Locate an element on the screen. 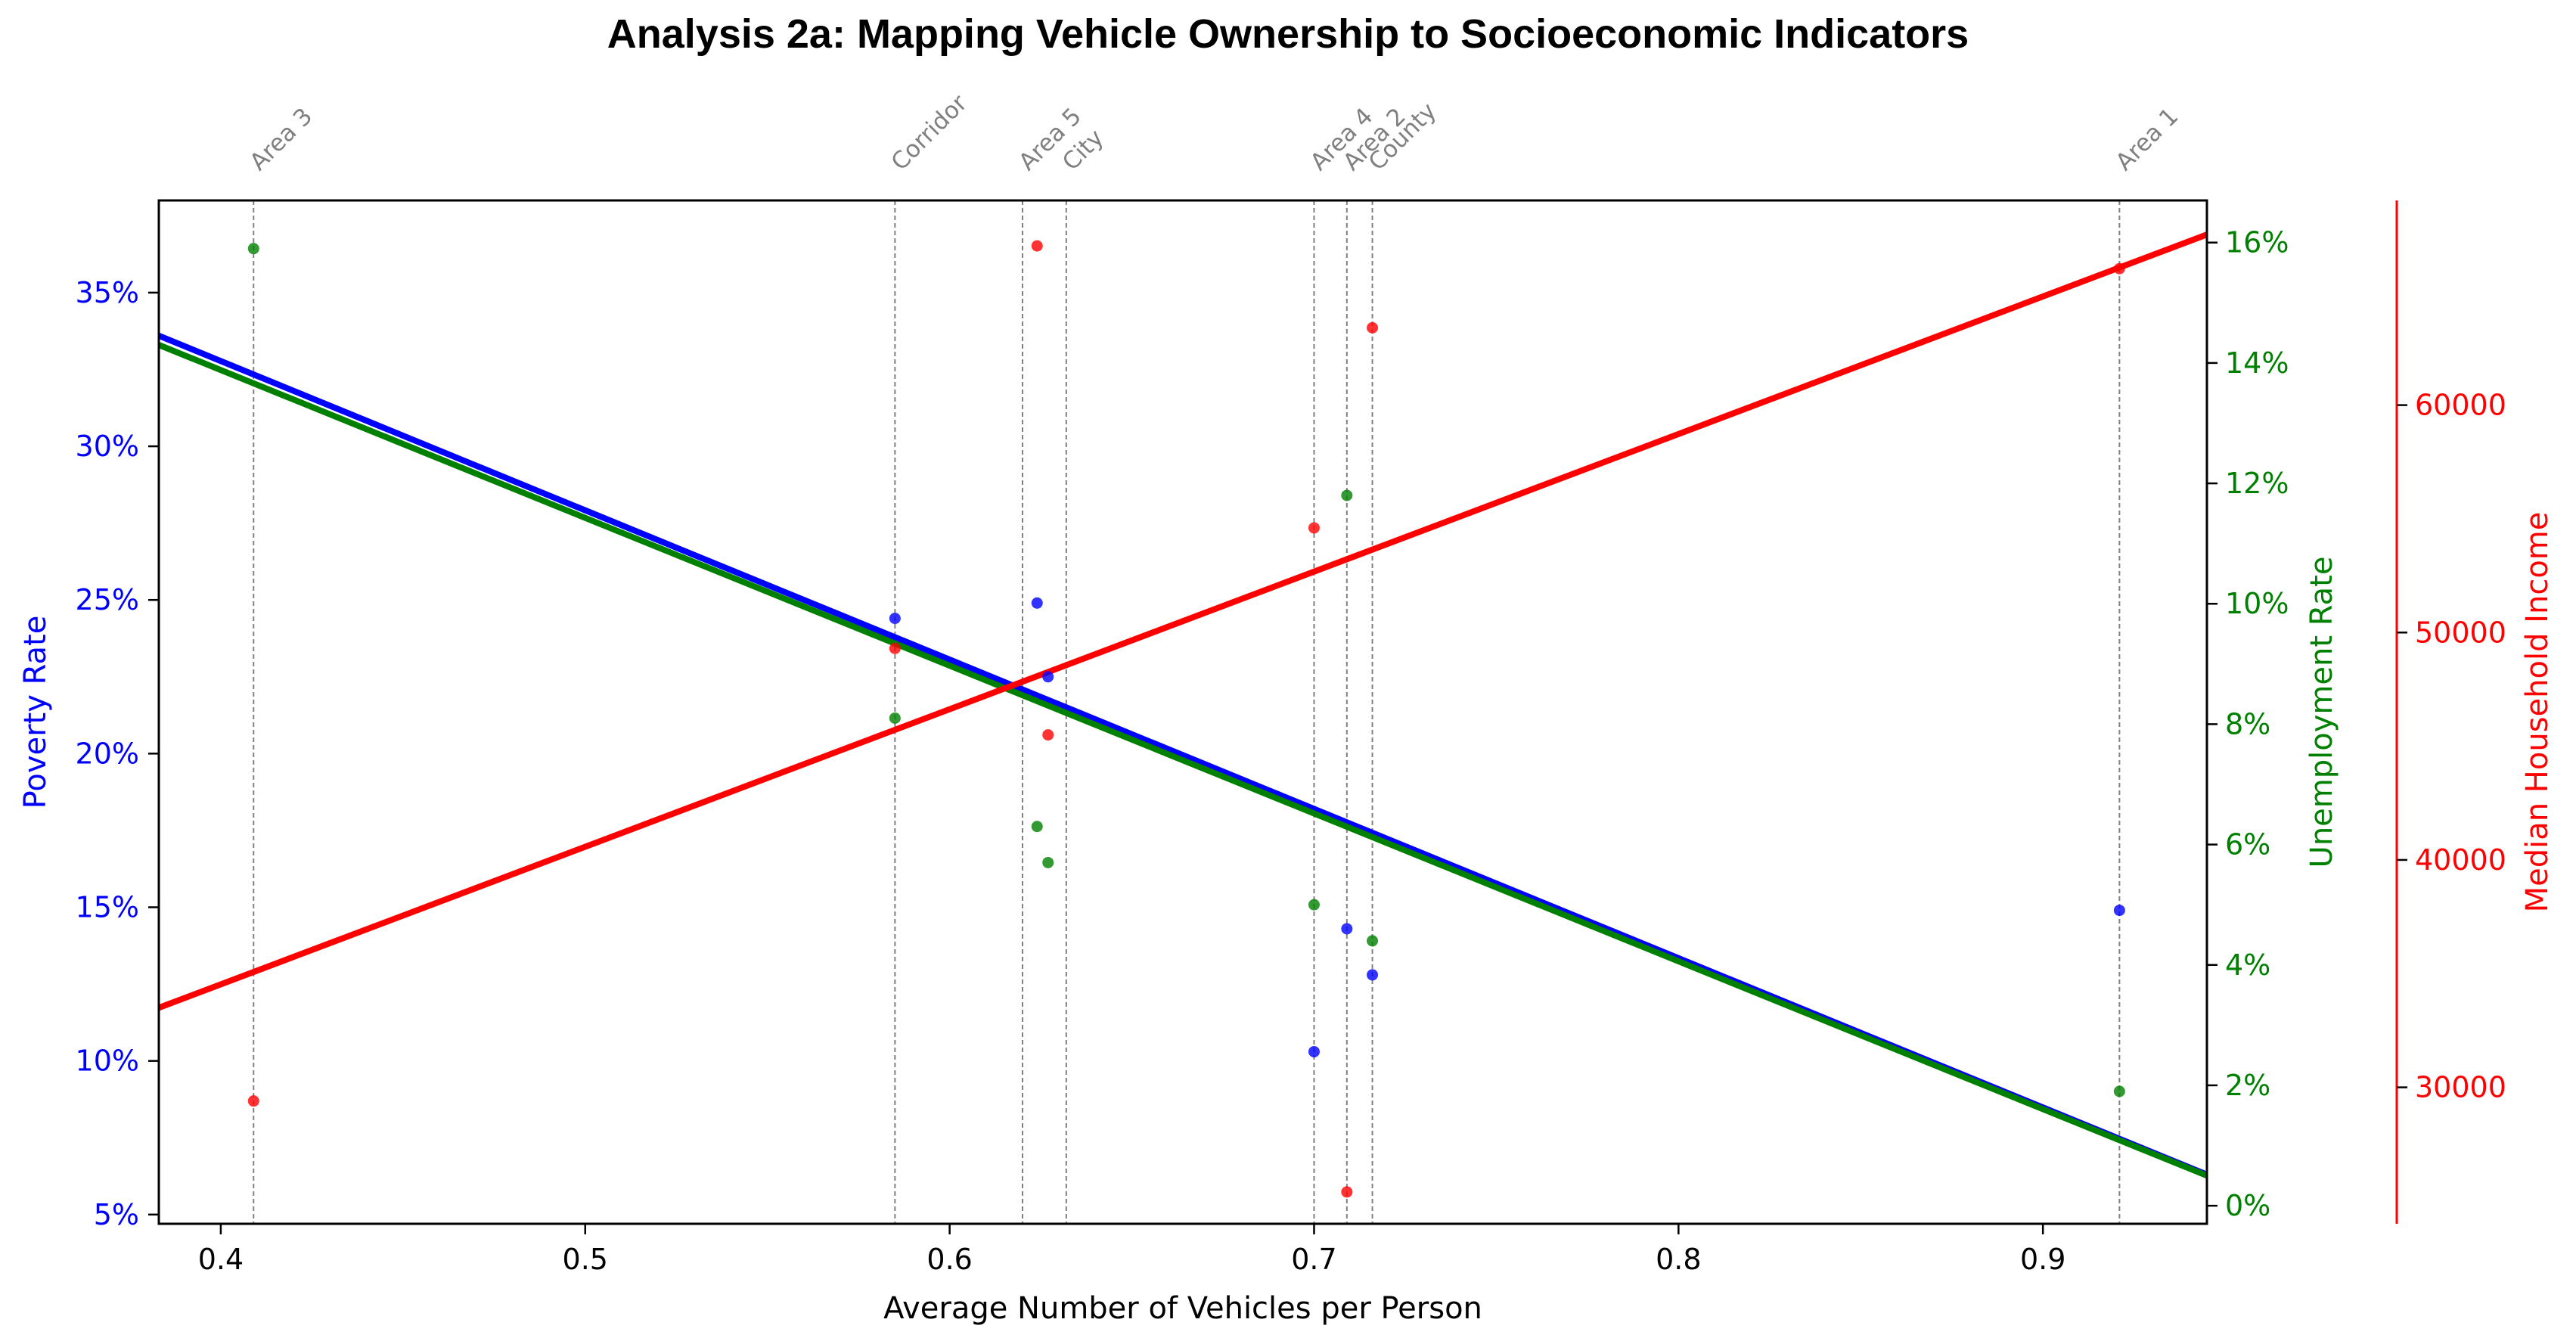 This screenshot has width=2576, height=1338. x-tick-label-4: 0.8 is located at coordinates (1678, 1259).